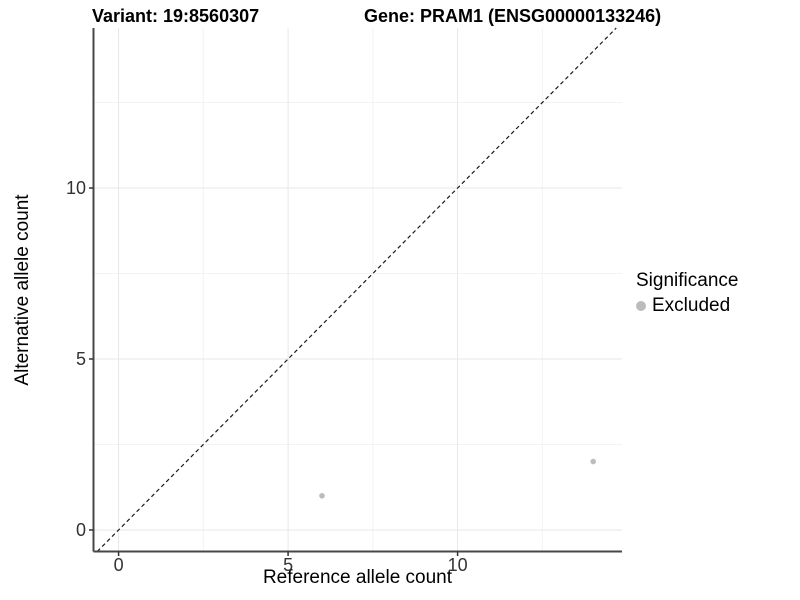 This screenshot has height=600, width=800. I want to click on y-tick-label: 0, so click(80, 529).